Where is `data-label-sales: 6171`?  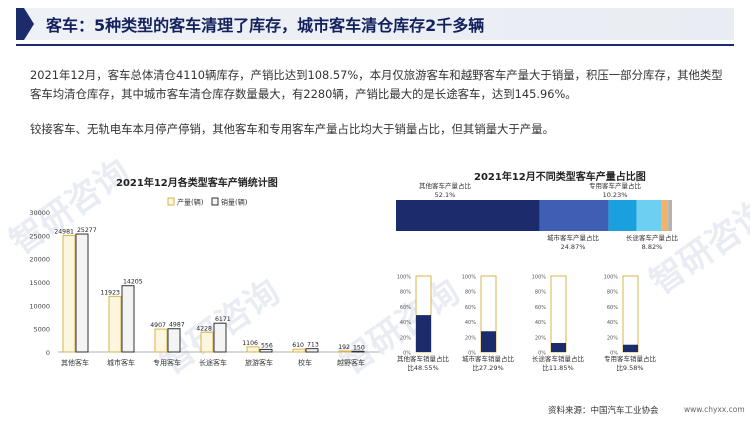
data-label-sales: 6171 is located at coordinates (223, 319).